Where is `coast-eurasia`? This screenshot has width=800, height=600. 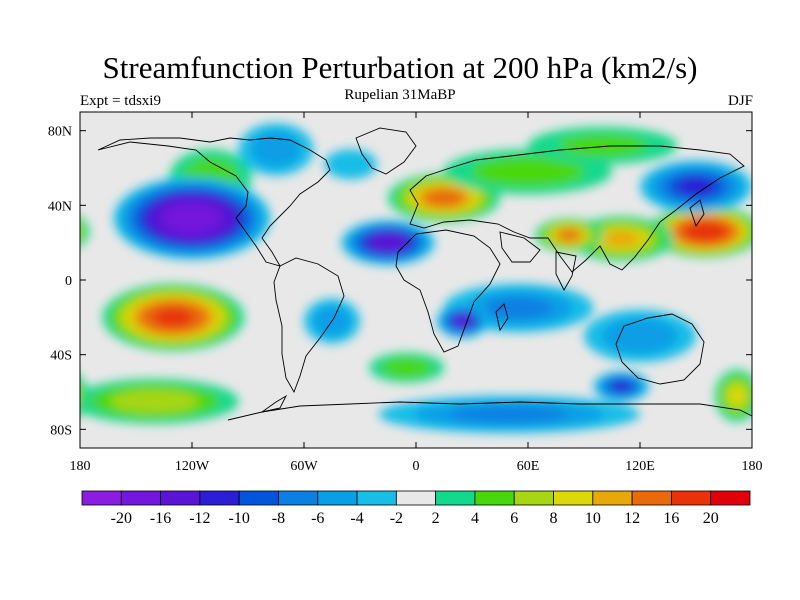 coast-eurasia is located at coordinates (577, 209).